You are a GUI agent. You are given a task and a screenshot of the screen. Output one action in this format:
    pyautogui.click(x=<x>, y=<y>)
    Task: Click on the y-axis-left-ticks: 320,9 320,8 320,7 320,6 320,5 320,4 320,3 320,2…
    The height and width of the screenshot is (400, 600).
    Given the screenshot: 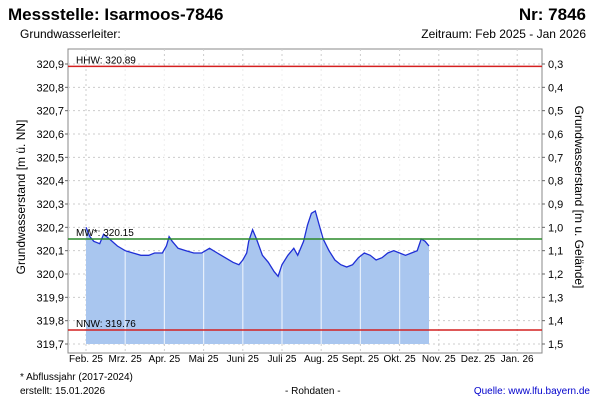 What is the action you would take?
    pyautogui.click(x=52, y=205)
    